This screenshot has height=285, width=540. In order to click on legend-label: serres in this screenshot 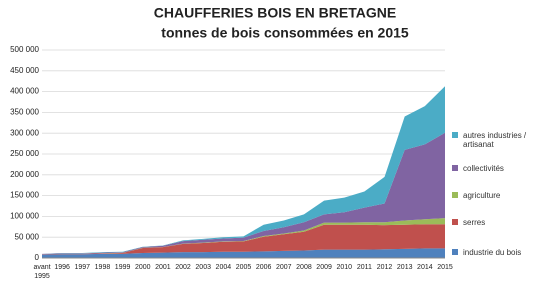, I will do `click(474, 222)`.